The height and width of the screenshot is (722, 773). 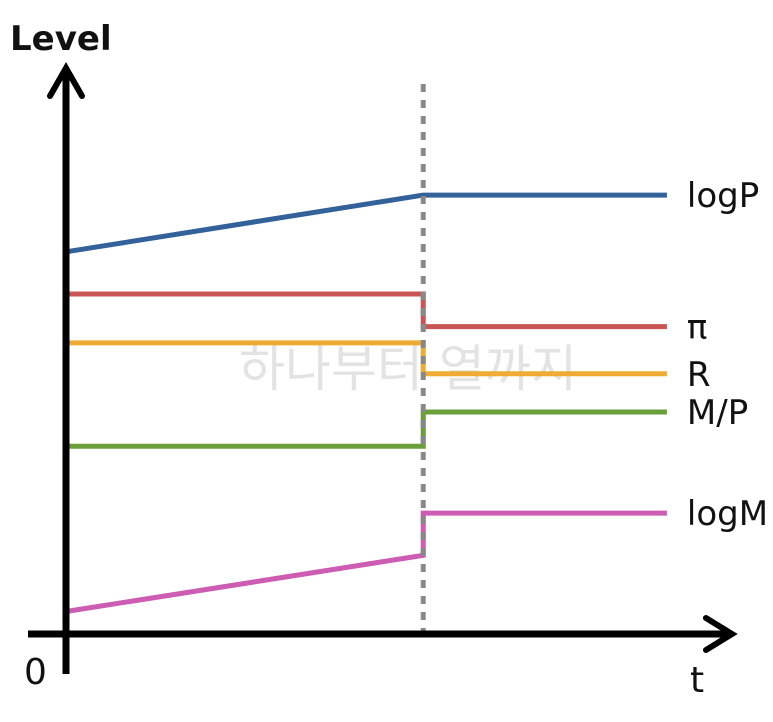 I want to click on label-layer: logP πRM/P logM, so click(x=727, y=355).